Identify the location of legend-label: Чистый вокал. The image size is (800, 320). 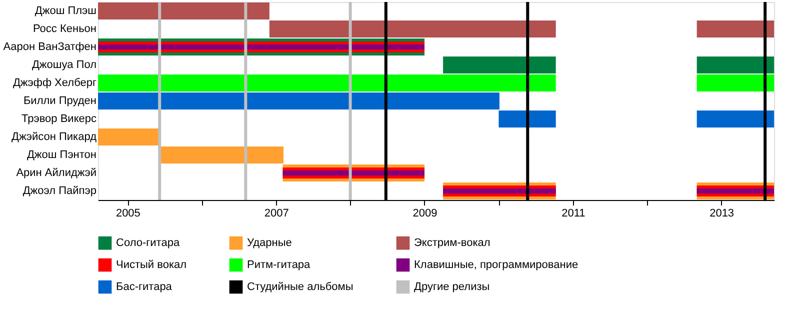
(151, 265).